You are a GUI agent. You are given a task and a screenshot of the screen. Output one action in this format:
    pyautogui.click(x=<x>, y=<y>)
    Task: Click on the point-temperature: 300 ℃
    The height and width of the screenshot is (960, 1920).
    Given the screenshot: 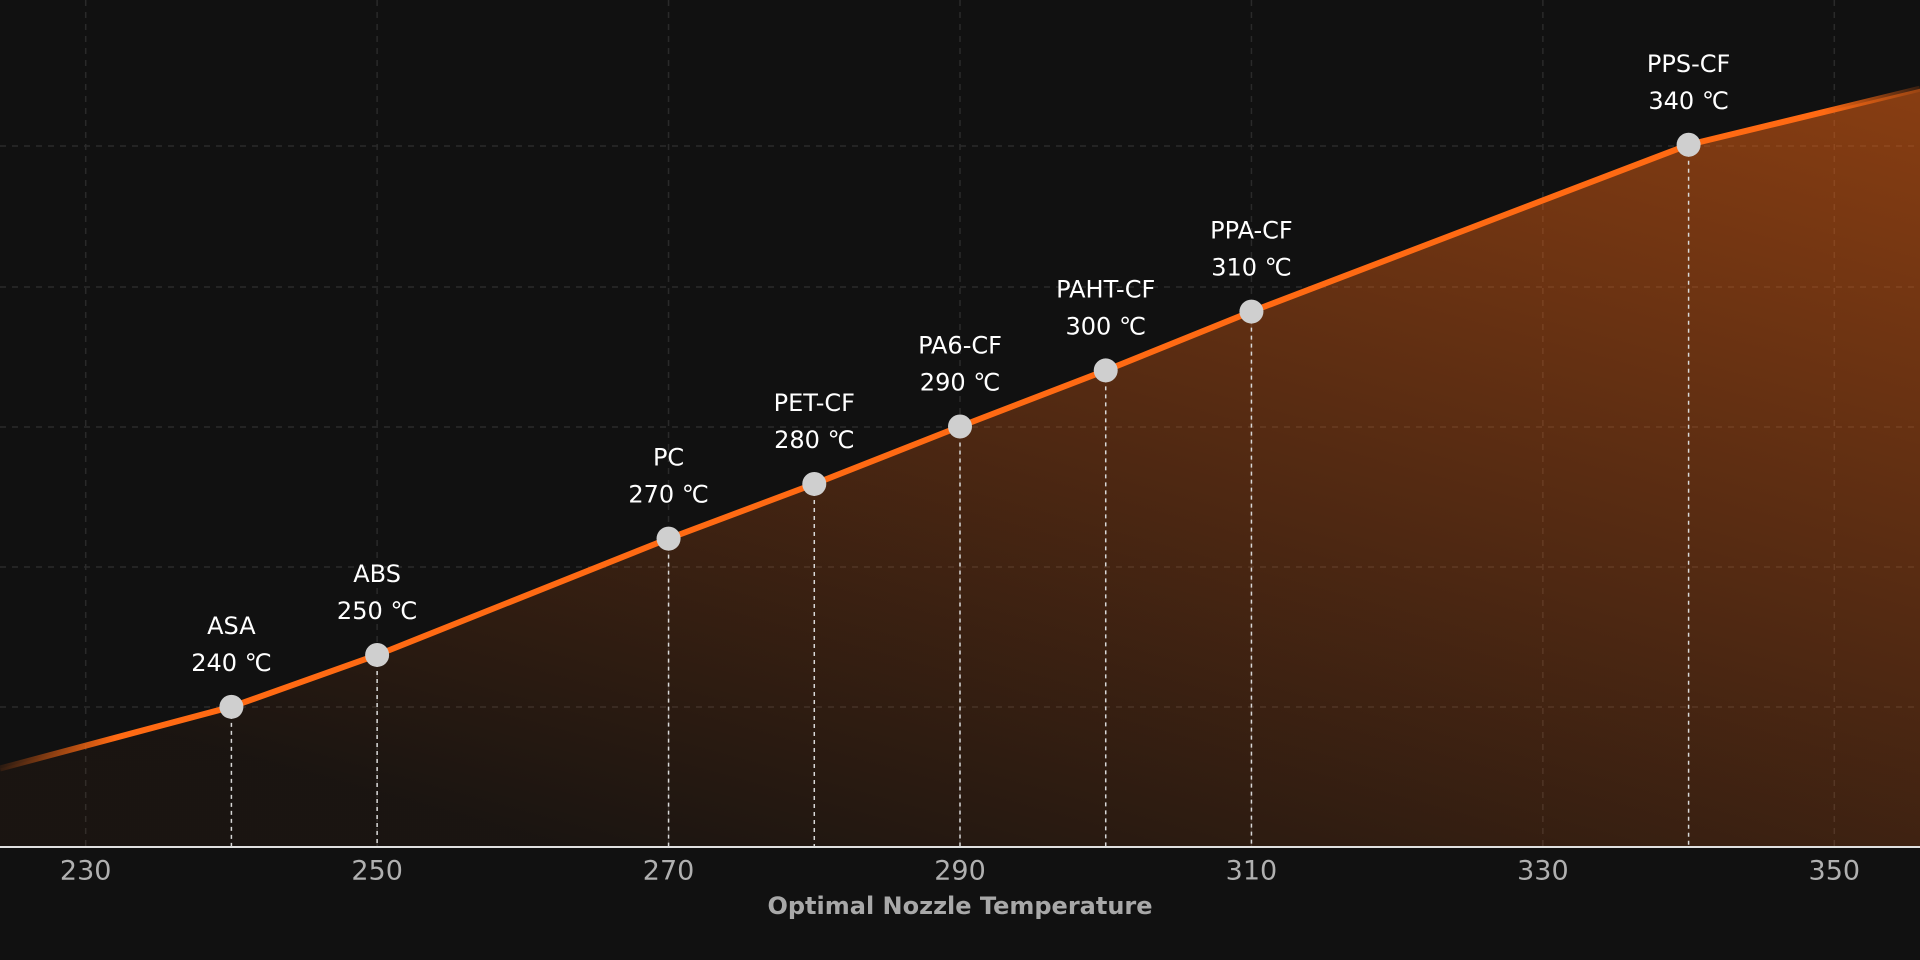 What is the action you would take?
    pyautogui.click(x=1106, y=326)
    